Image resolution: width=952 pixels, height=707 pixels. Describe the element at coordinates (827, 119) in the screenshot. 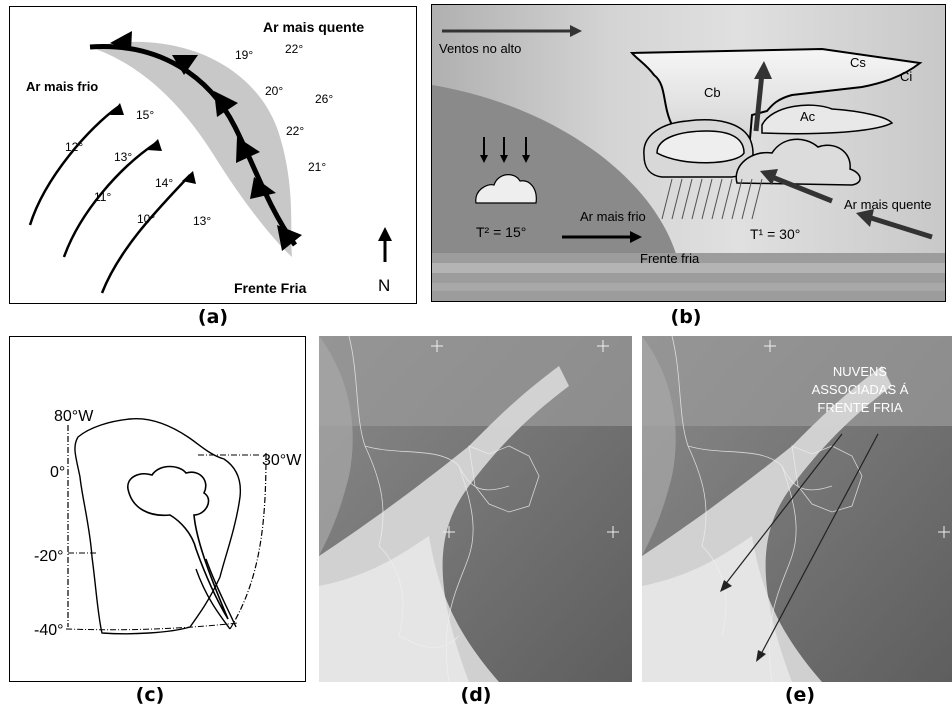

I see `altocumulus-cloud` at that location.